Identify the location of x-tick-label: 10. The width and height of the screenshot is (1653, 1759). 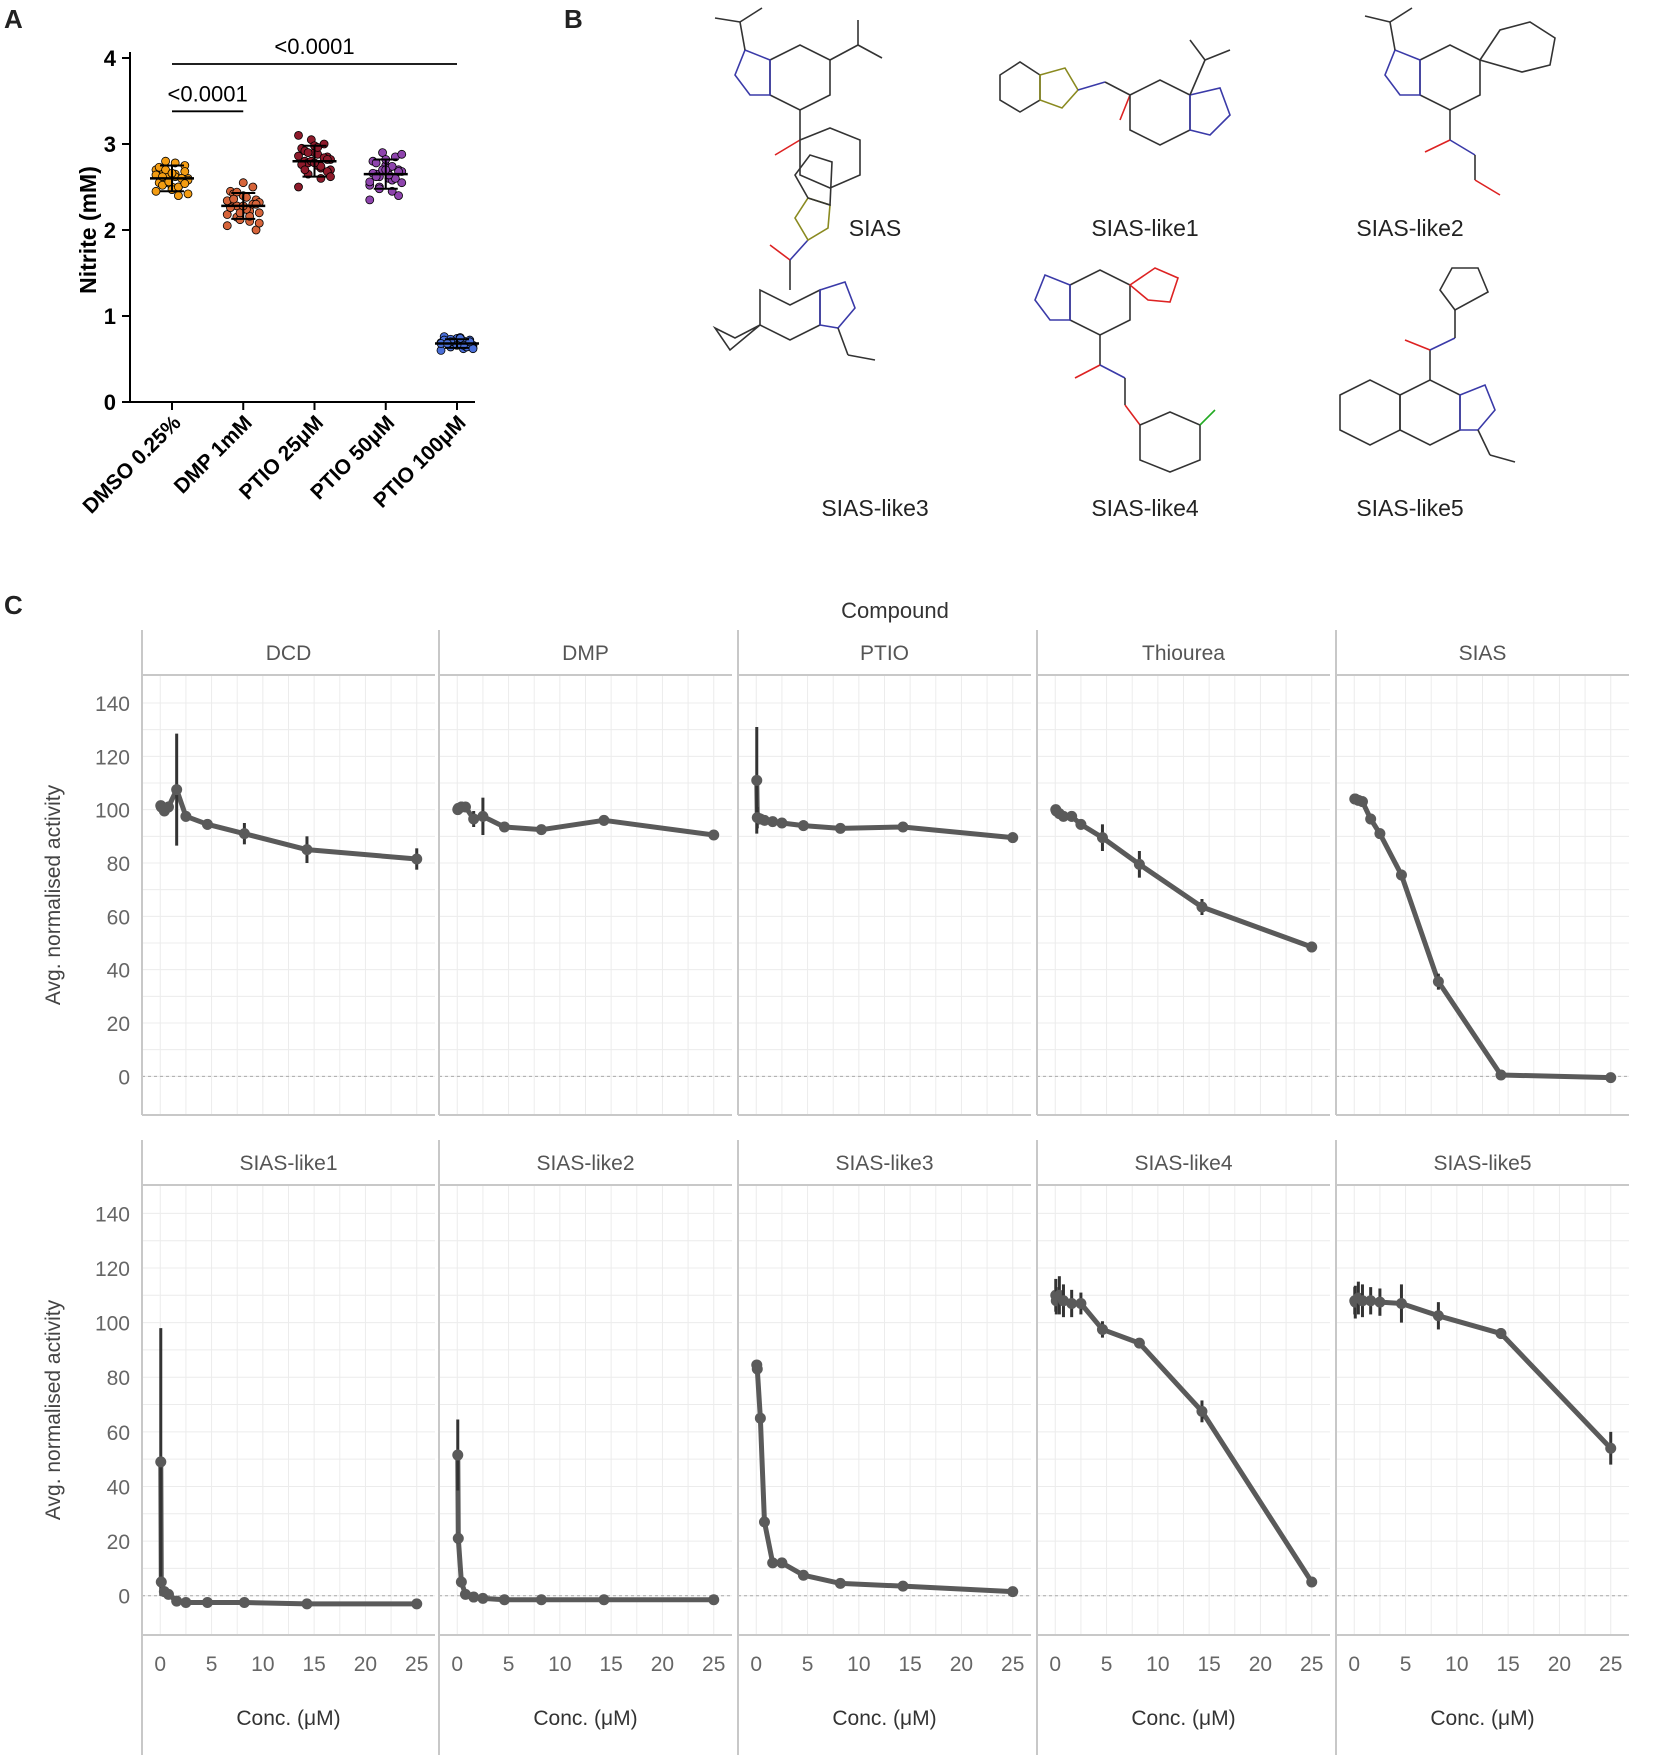
(1456, 1664).